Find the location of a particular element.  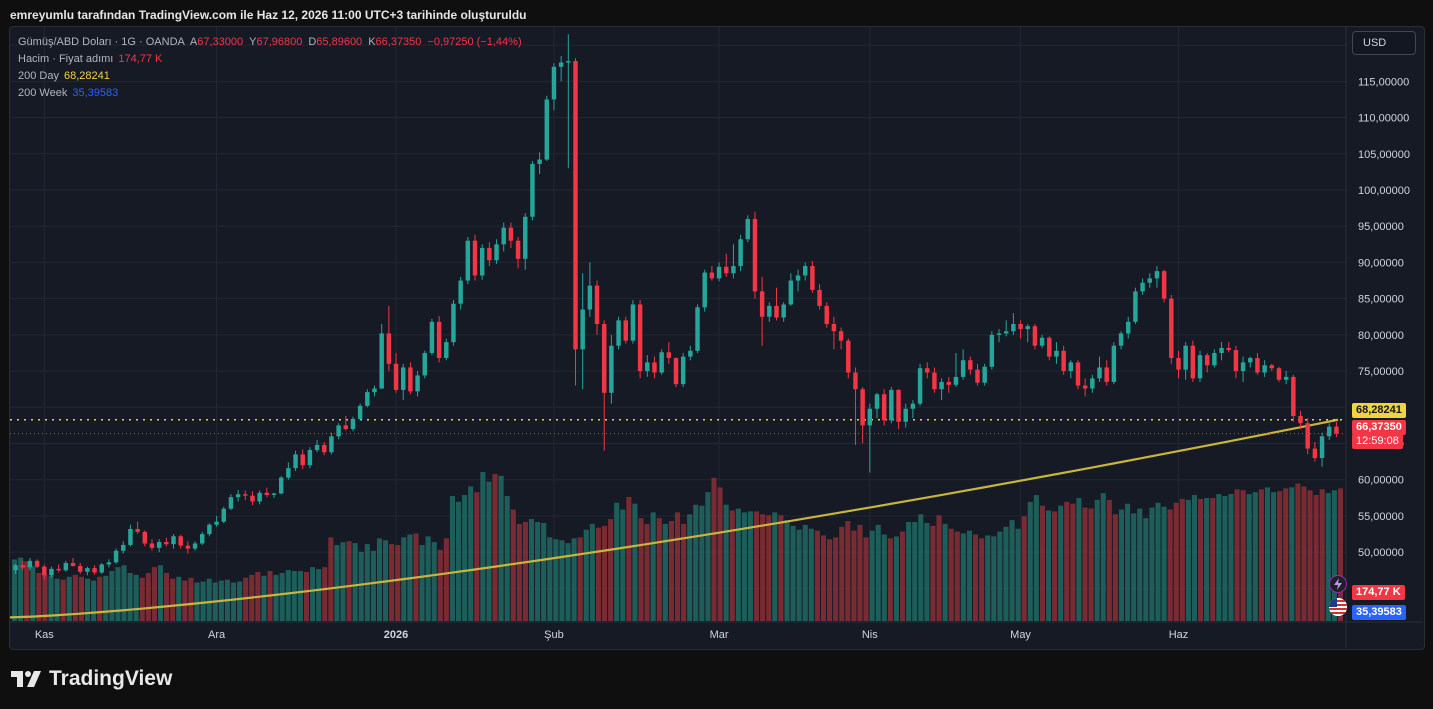

legend-symbol: Gümüş/ABD Doları · 1G · OANDA is located at coordinates (101, 42).